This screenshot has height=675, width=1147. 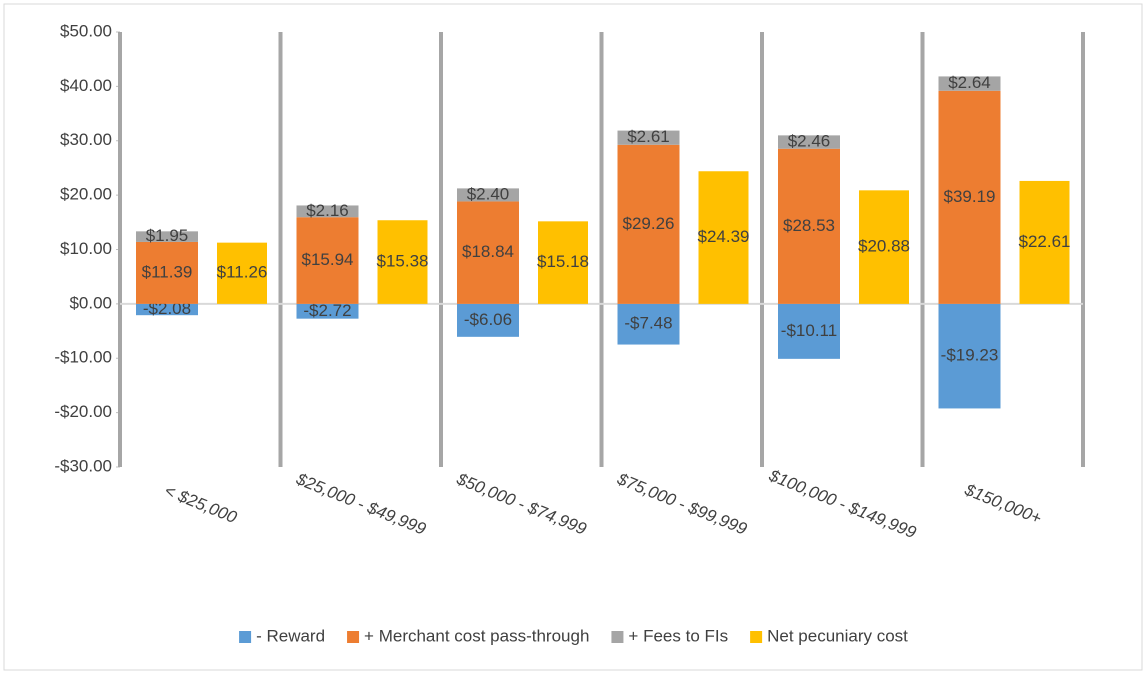 I want to click on data-label: -$2.72, so click(x=327, y=310).